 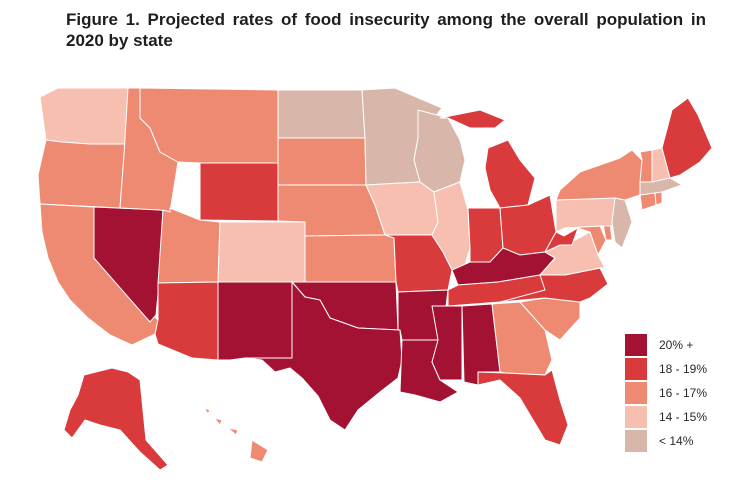 I want to click on legend-item: 18 - 19%, so click(x=675, y=370).